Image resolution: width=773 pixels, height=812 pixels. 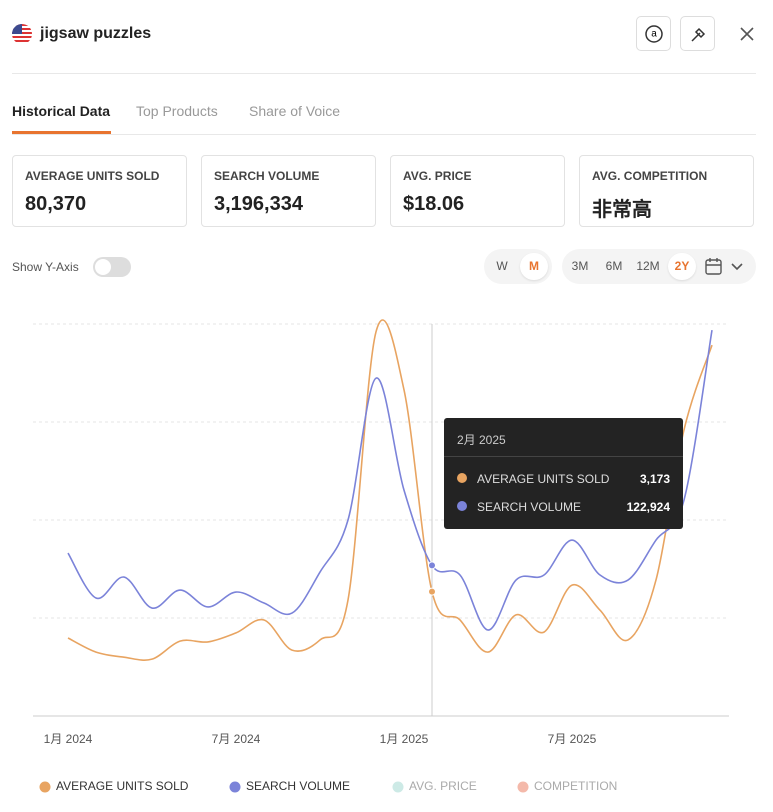 I want to click on stat-label: SEARCH VOLUME, so click(x=267, y=176).